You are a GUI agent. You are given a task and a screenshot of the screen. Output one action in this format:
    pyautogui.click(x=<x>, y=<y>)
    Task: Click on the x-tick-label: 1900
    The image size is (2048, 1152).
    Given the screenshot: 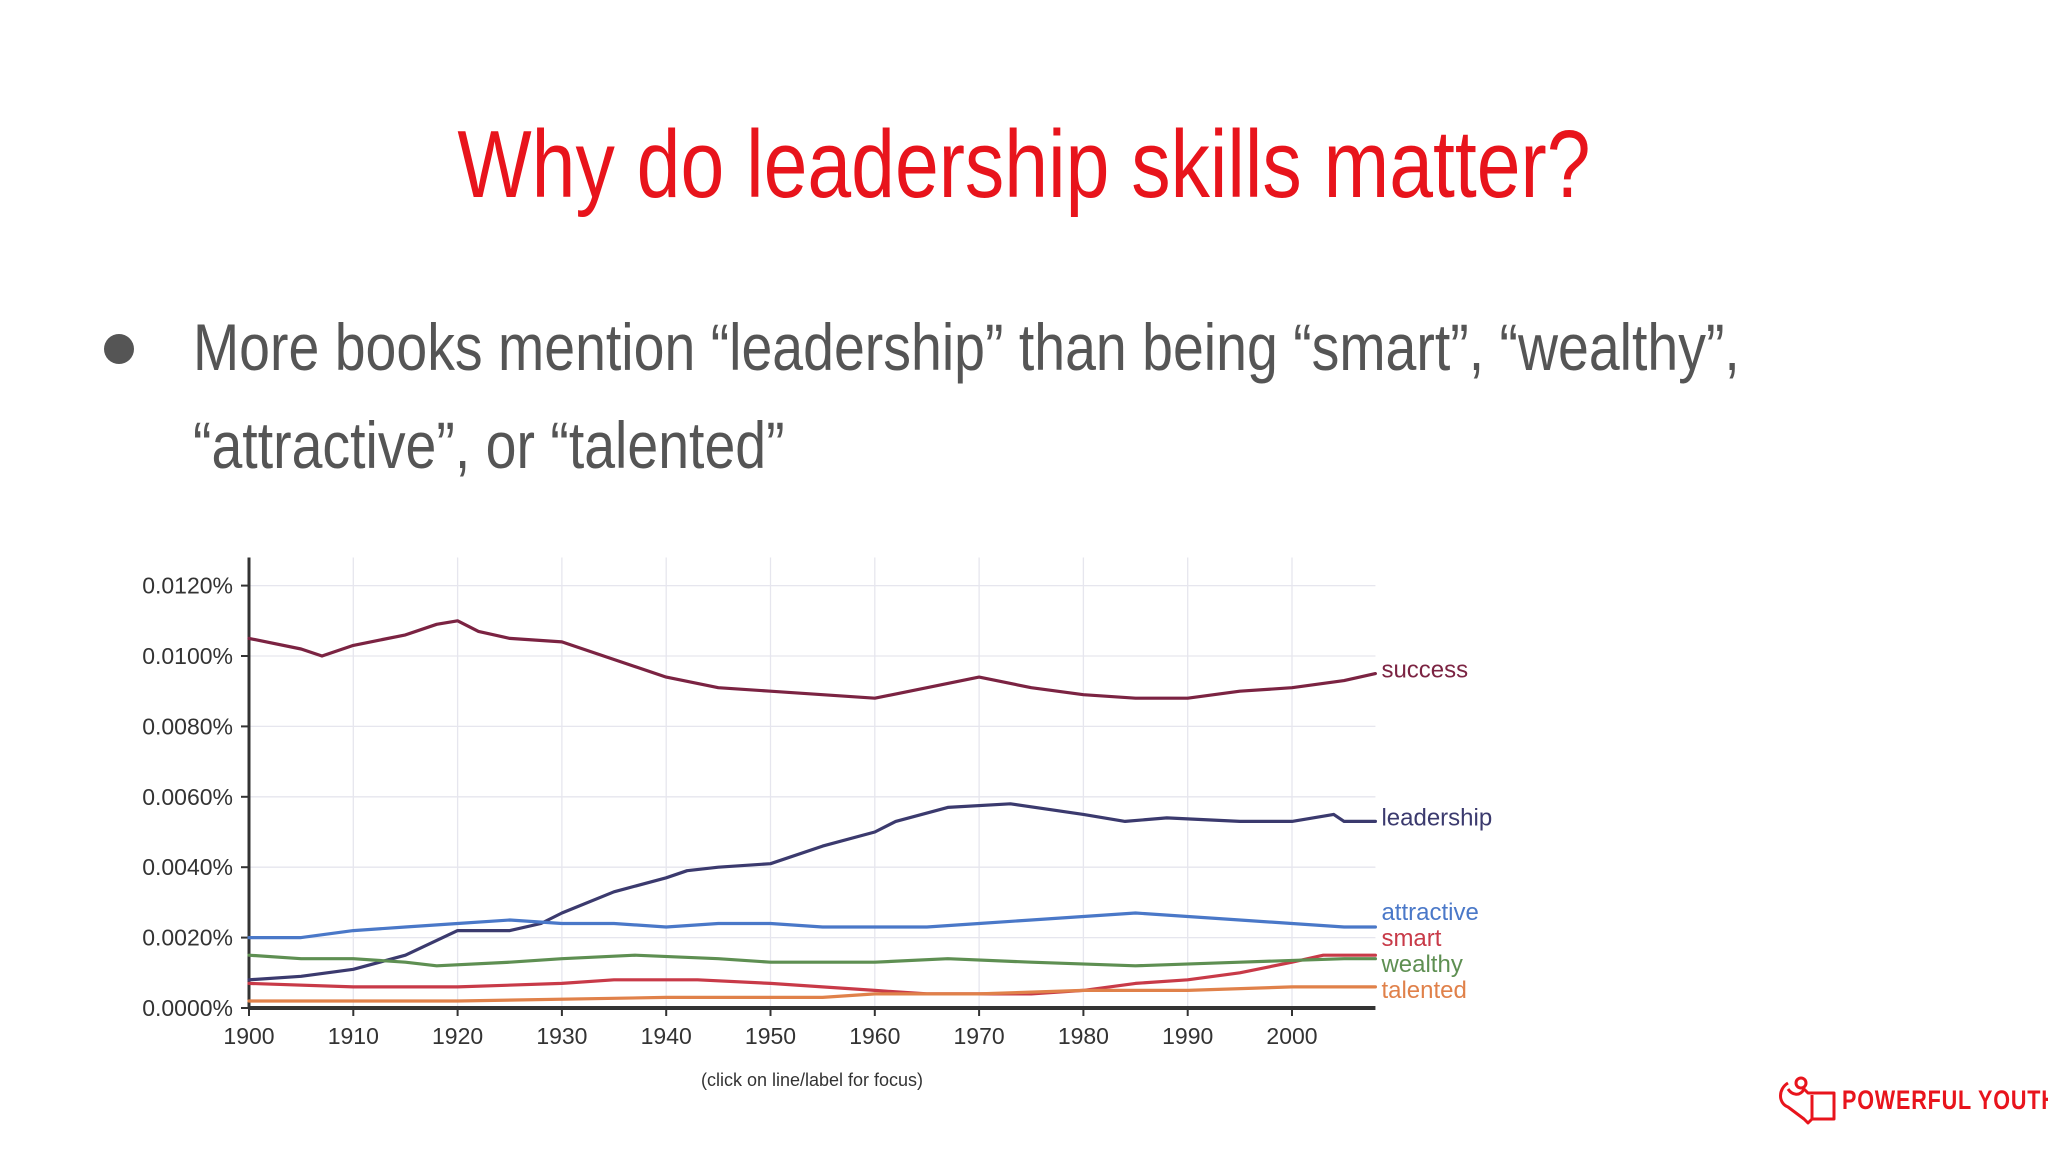 What is the action you would take?
    pyautogui.click(x=248, y=1036)
    